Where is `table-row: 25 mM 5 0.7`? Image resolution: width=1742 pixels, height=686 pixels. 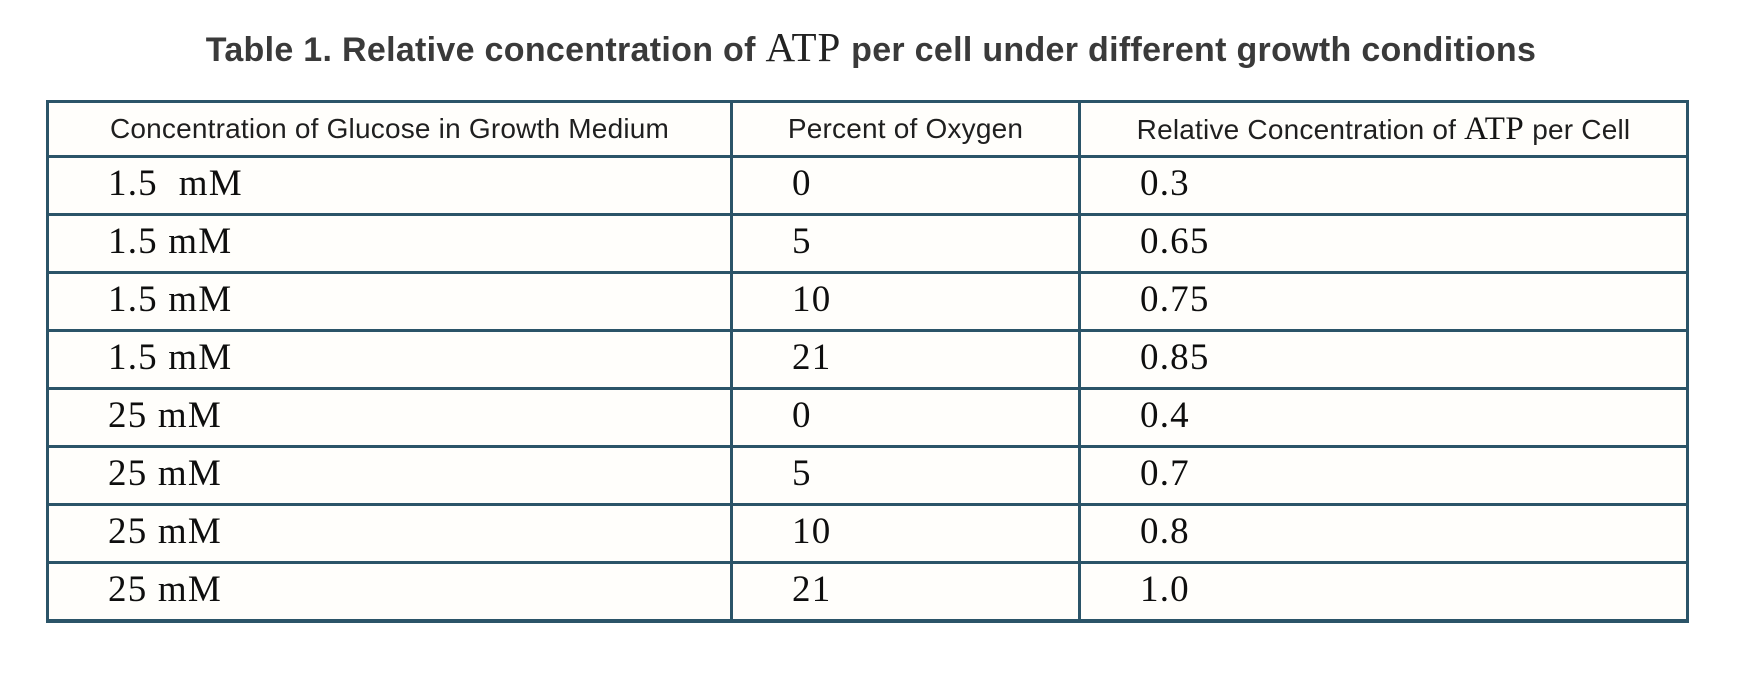
table-row: 25 mM 5 0.7 is located at coordinates (867, 475).